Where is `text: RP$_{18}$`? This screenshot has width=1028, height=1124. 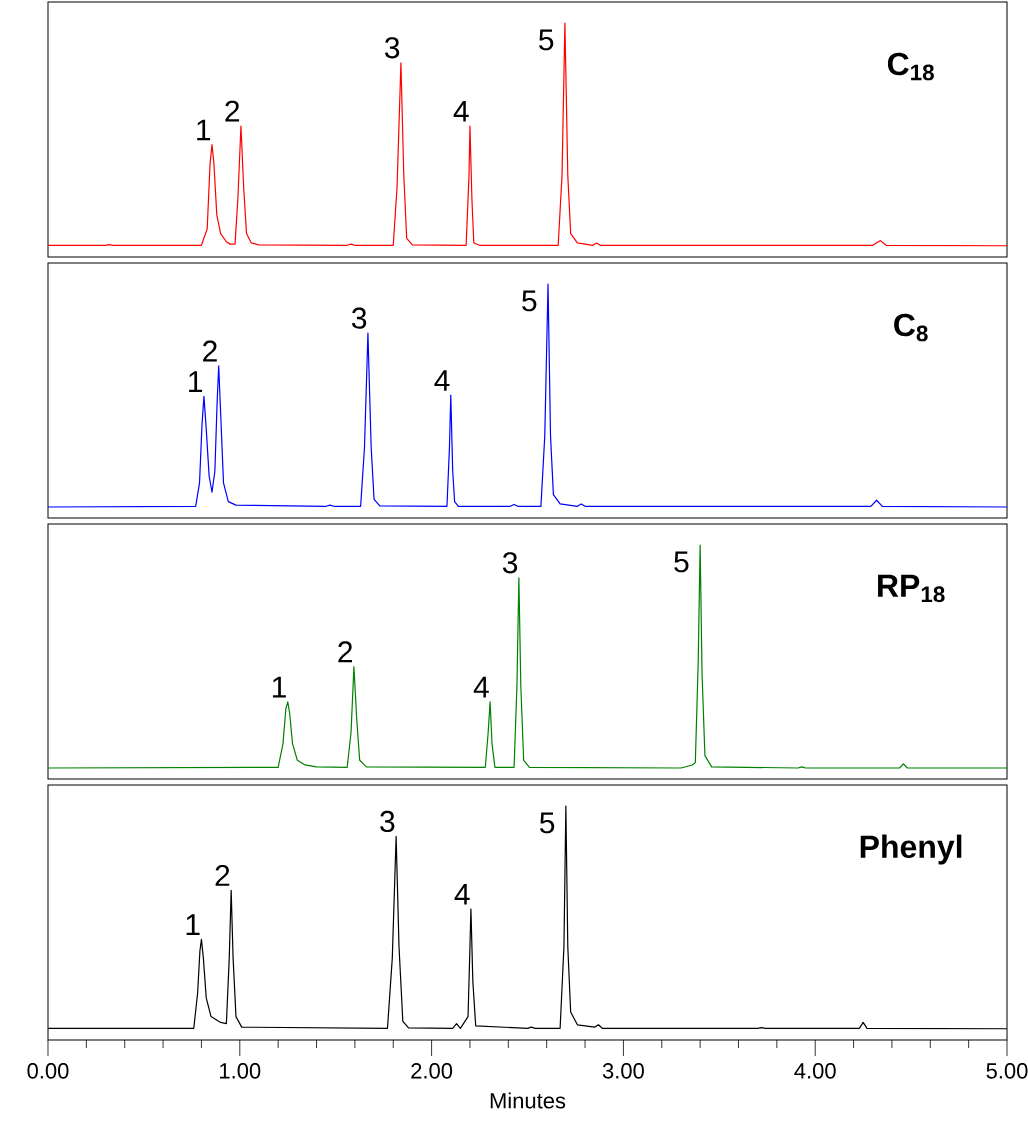
text: RP$_{18}$ is located at coordinates (911, 588).